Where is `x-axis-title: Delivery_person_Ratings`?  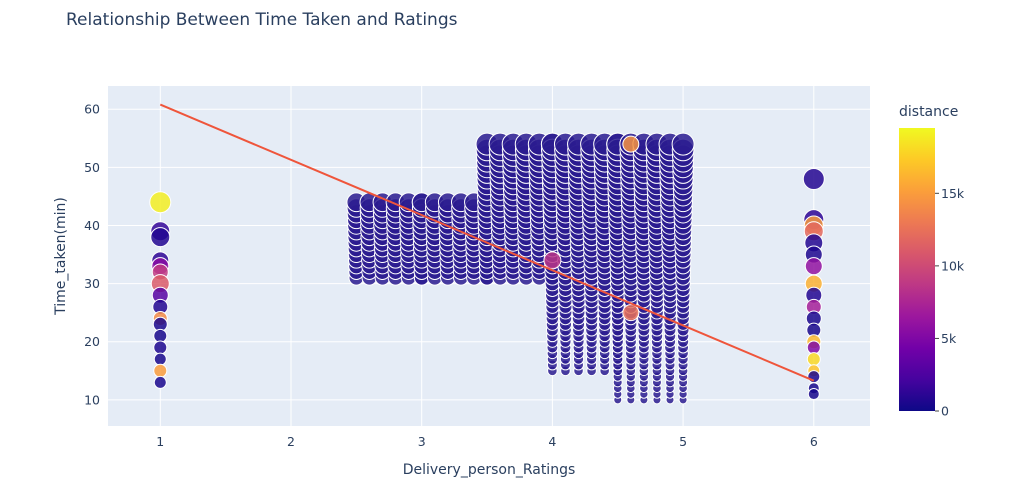
x-axis-title: Delivery_person_Ratings is located at coordinates (489, 470).